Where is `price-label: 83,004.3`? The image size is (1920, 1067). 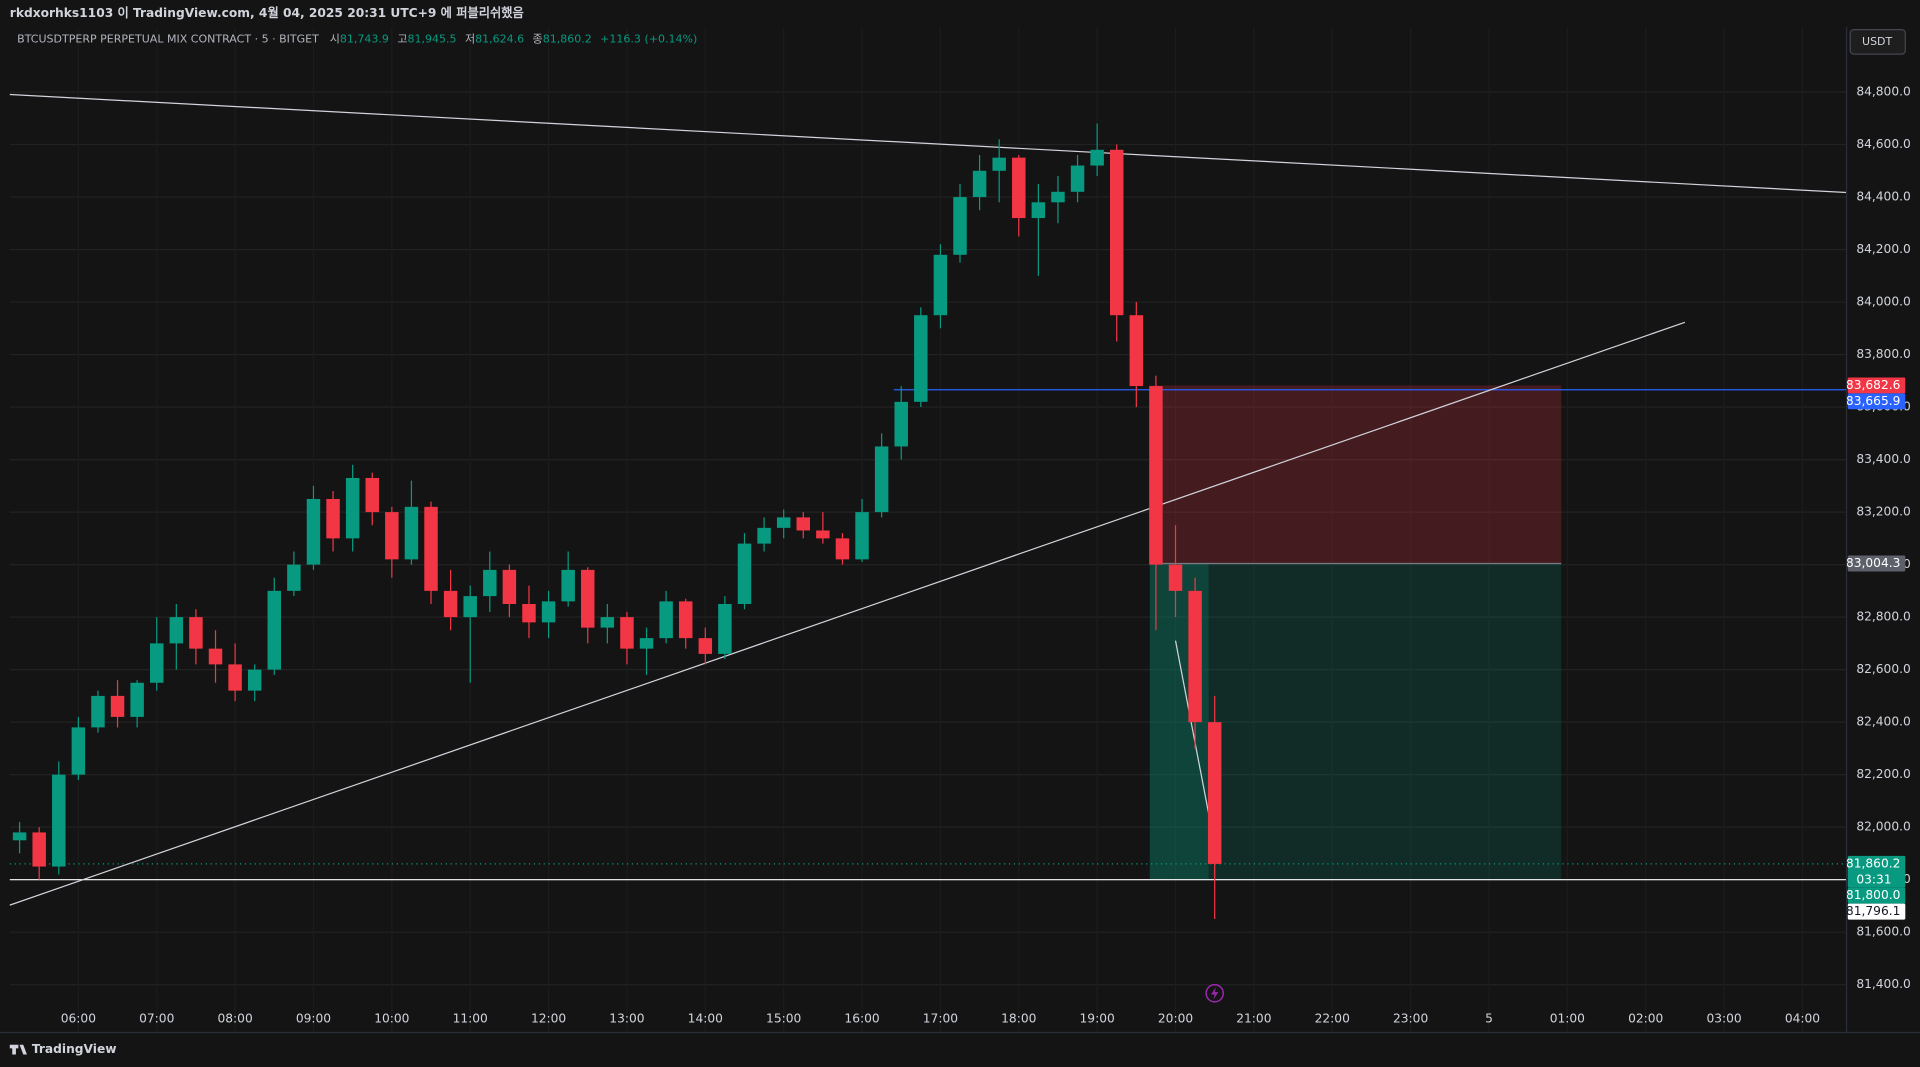
price-label: 83,004.3 is located at coordinates (1873, 563).